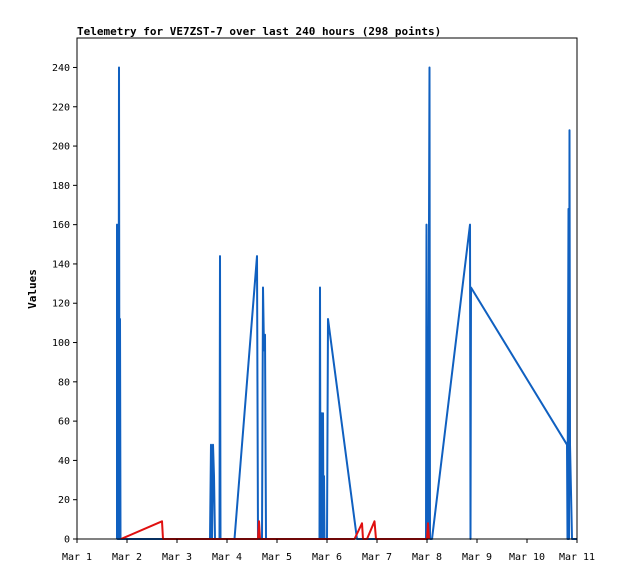  What do you see at coordinates (61, 343) in the screenshot?
I see `y-tick-label: 100` at bounding box center [61, 343].